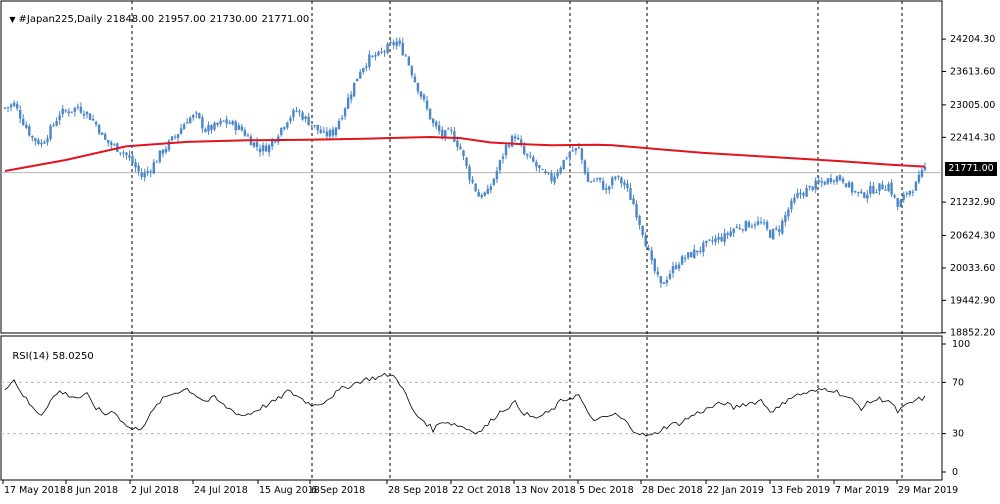 The height and width of the screenshot is (504, 1000). Describe the element at coordinates (672, 490) in the screenshot. I see `time-tick-label: 28 Dec 2018` at that location.